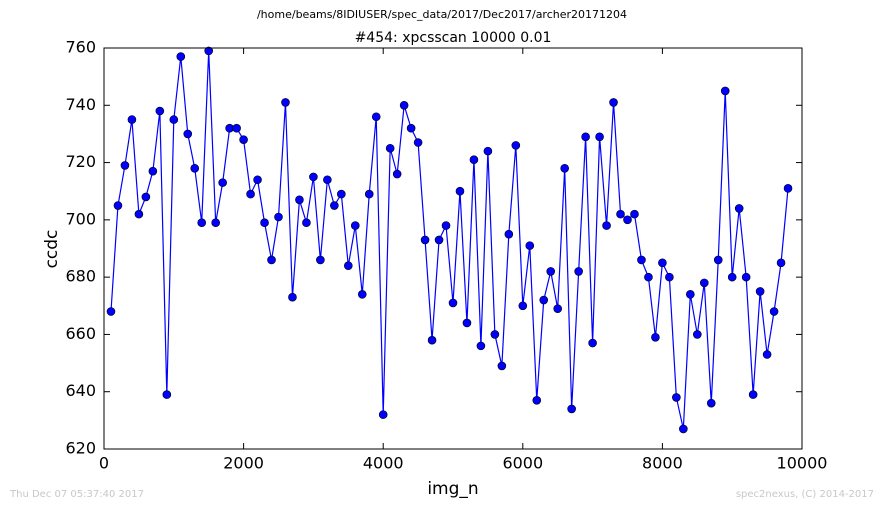 This screenshot has width=884, height=509. Describe the element at coordinates (104, 463) in the screenshot. I see `x-tick-label: 0` at that location.